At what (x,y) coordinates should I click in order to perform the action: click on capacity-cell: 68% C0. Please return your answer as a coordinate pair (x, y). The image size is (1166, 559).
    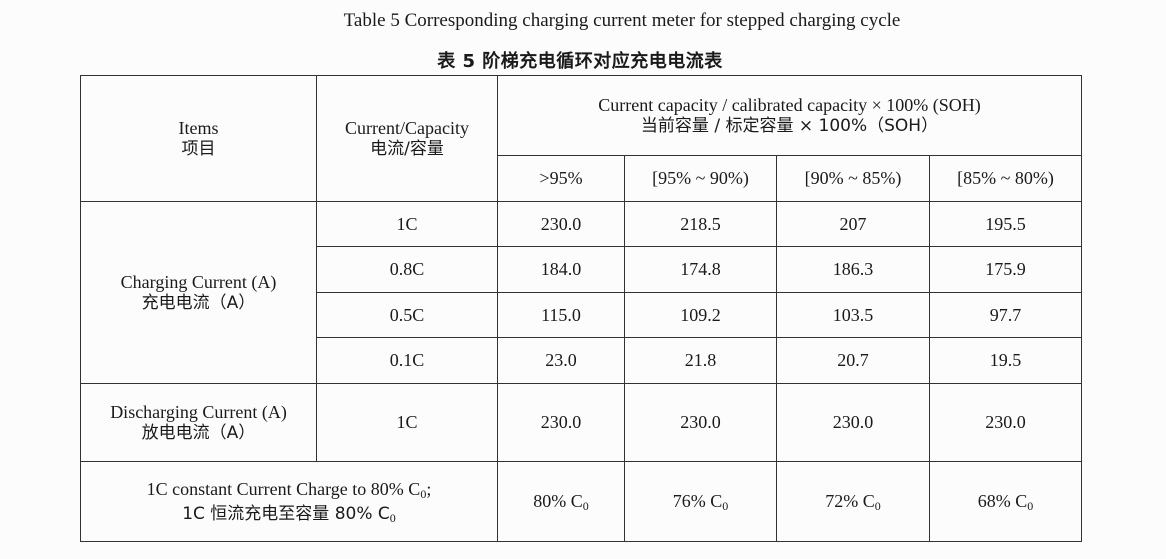
    Looking at the image, I should click on (1005, 501).